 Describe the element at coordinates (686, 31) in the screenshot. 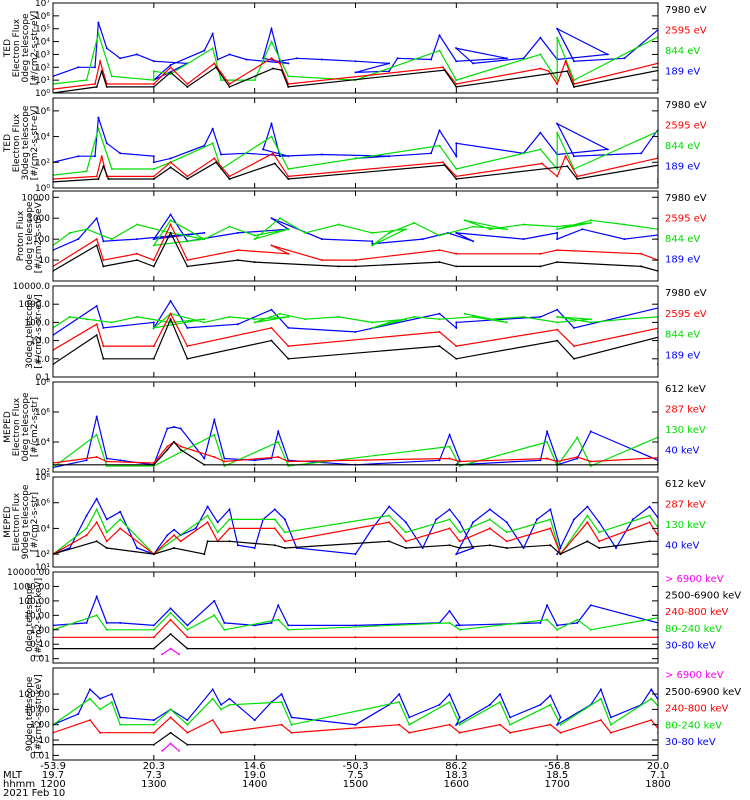

I see `legend-entry: 2595 eV` at that location.